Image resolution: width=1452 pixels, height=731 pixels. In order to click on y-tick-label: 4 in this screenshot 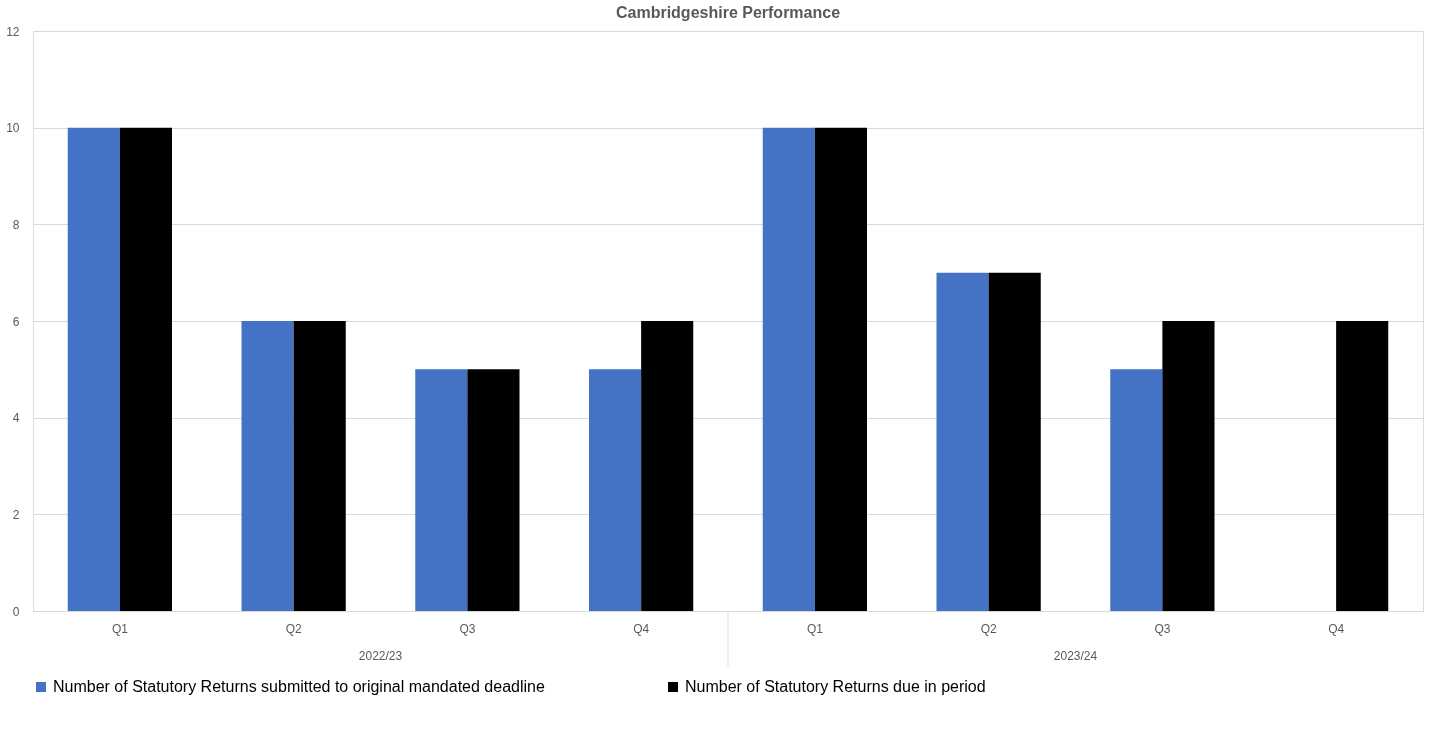, I will do `click(16, 418)`.